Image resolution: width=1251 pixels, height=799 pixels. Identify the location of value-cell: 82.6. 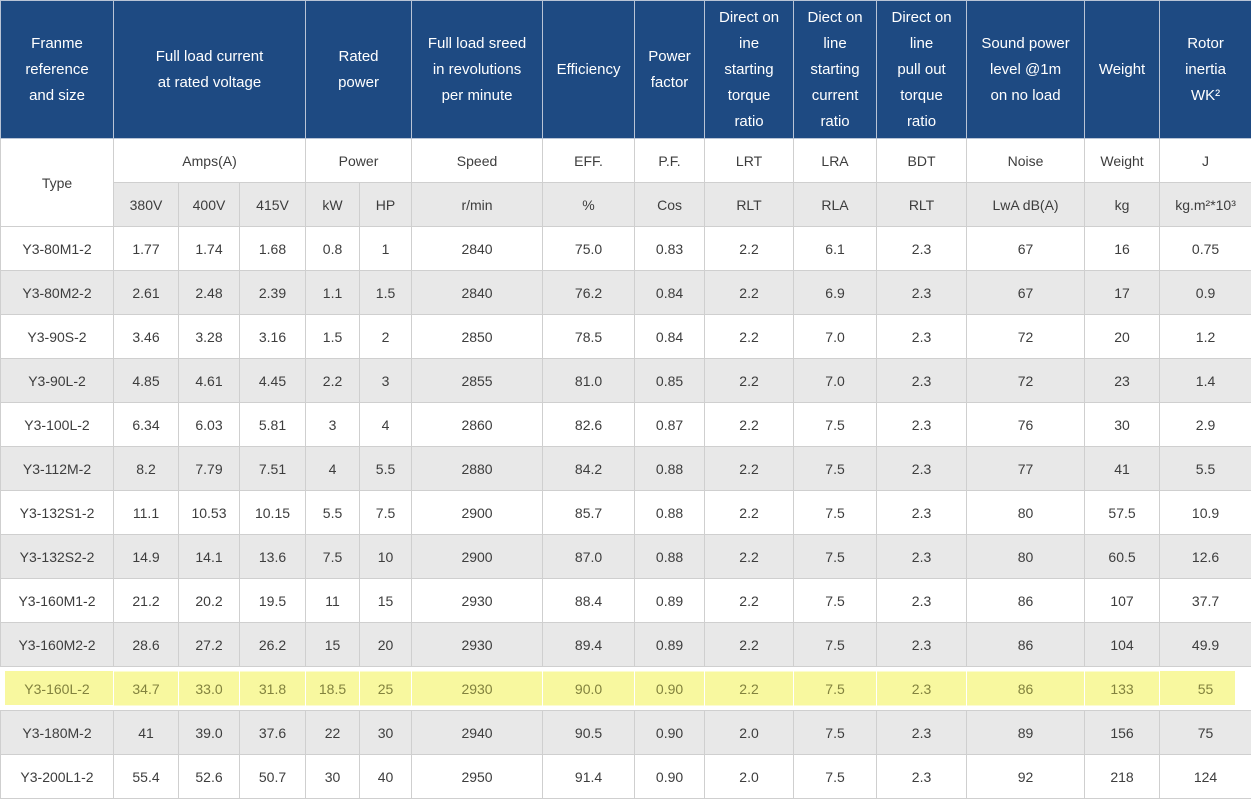
(589, 424).